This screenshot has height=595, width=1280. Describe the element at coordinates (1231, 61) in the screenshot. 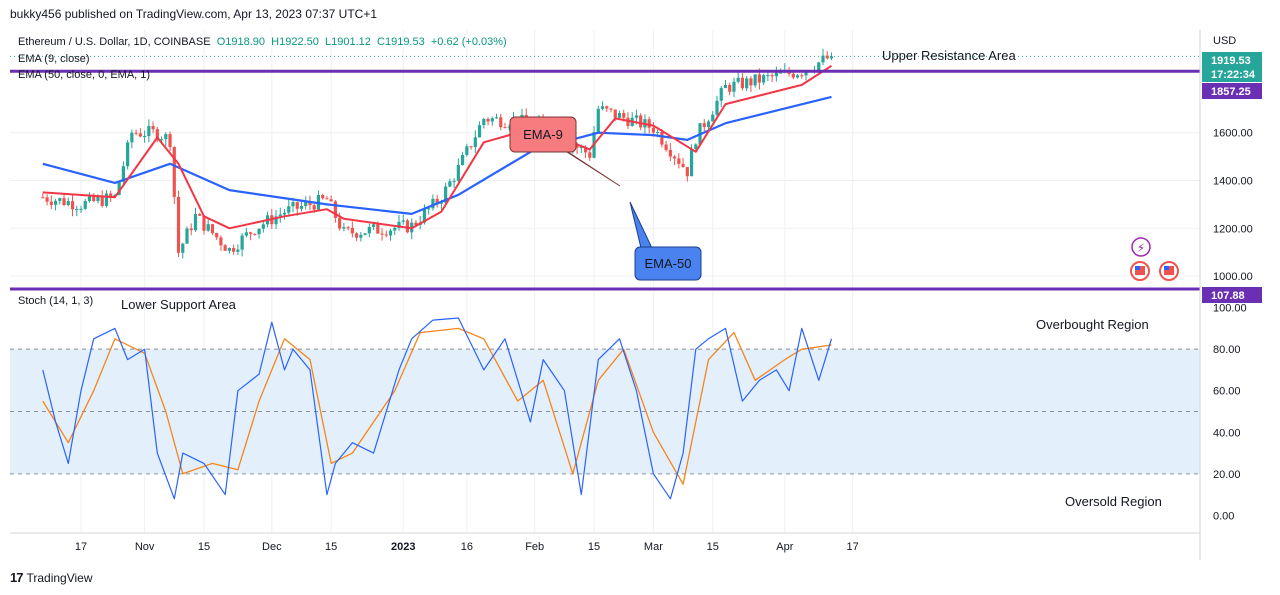

I see `last-price-badge-text: 1919.53` at that location.